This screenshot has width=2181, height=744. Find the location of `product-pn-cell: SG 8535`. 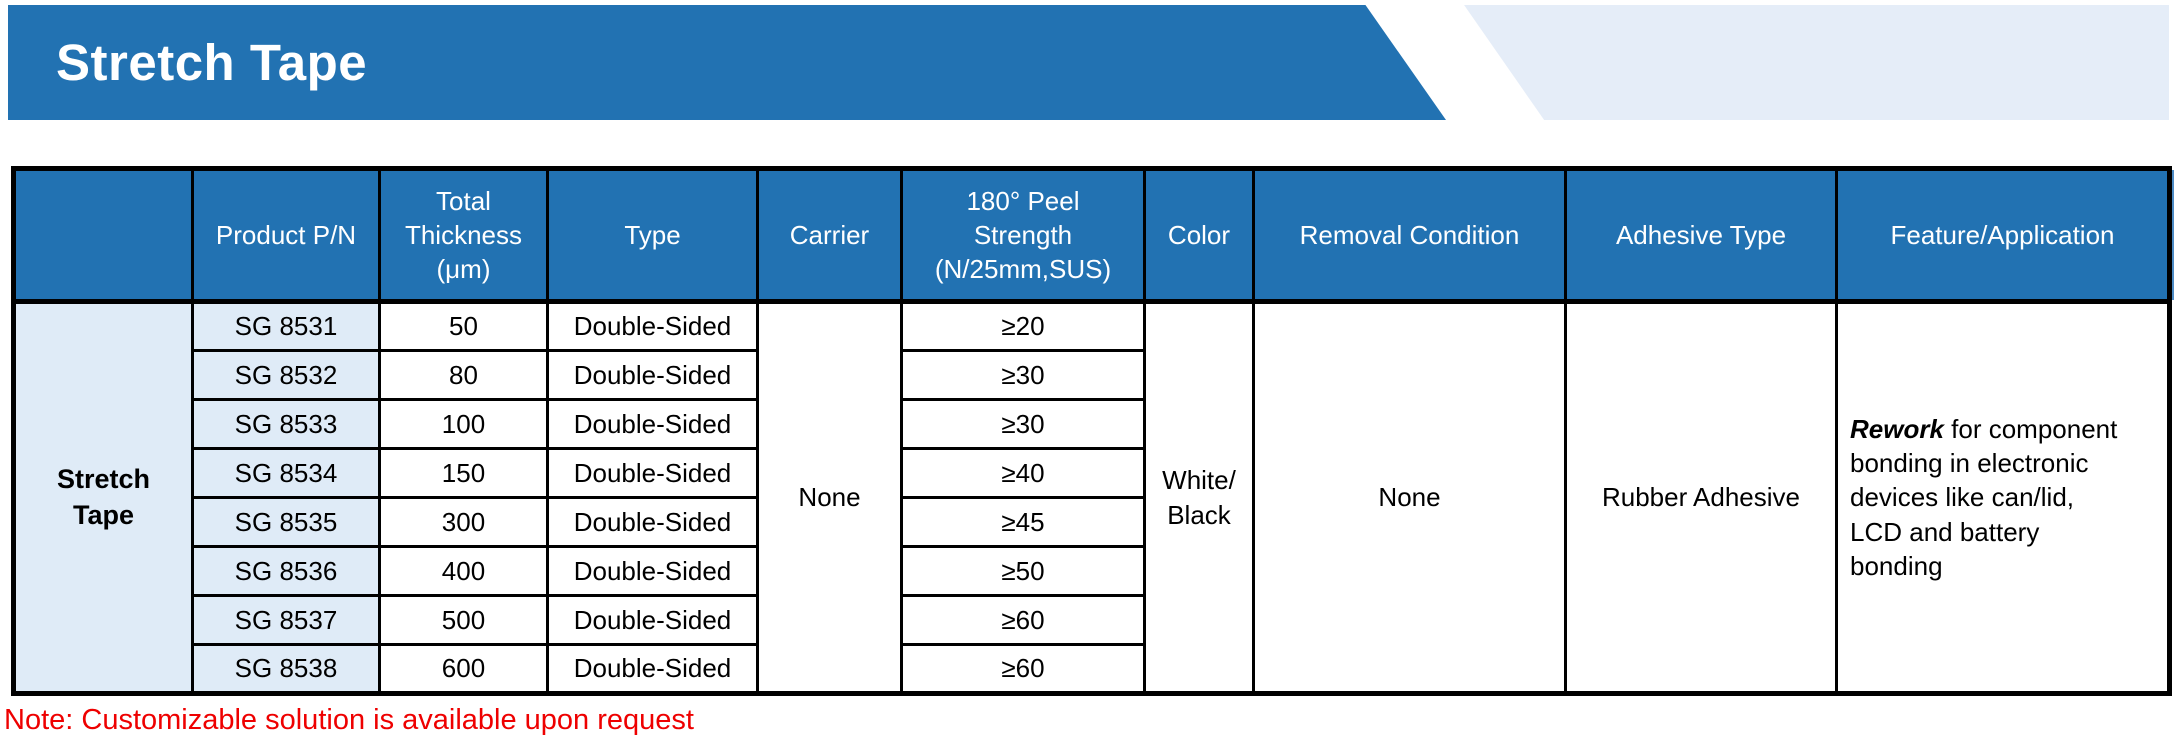

product-pn-cell: SG 8535 is located at coordinates (286, 522).